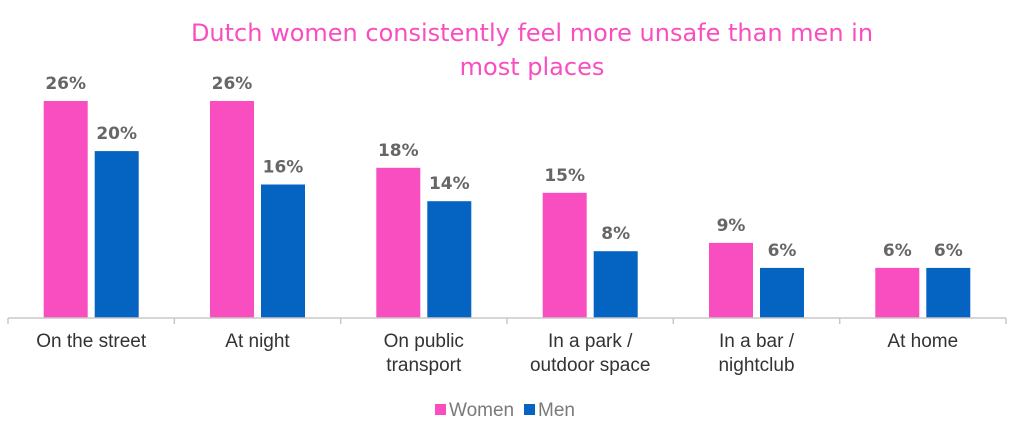 This screenshot has height=439, width=1024. What do you see at coordinates (897, 251) in the screenshot?
I see `data-label-women-6: 6%` at bounding box center [897, 251].